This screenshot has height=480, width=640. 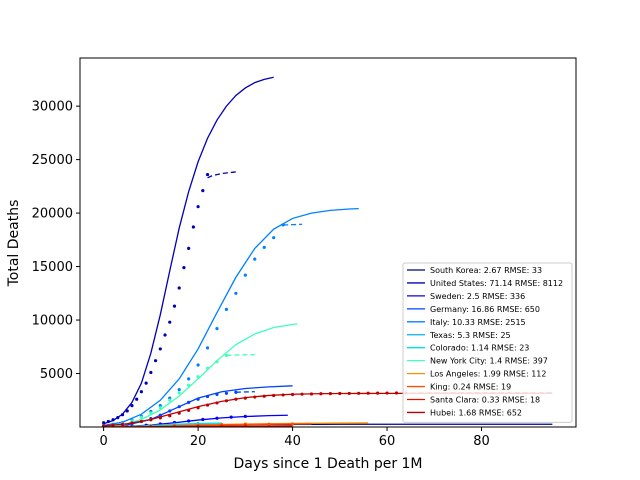 What do you see at coordinates (478, 322) in the screenshot?
I see `legend-label: Italy: 10.33 RMSE: 2515` at bounding box center [478, 322].